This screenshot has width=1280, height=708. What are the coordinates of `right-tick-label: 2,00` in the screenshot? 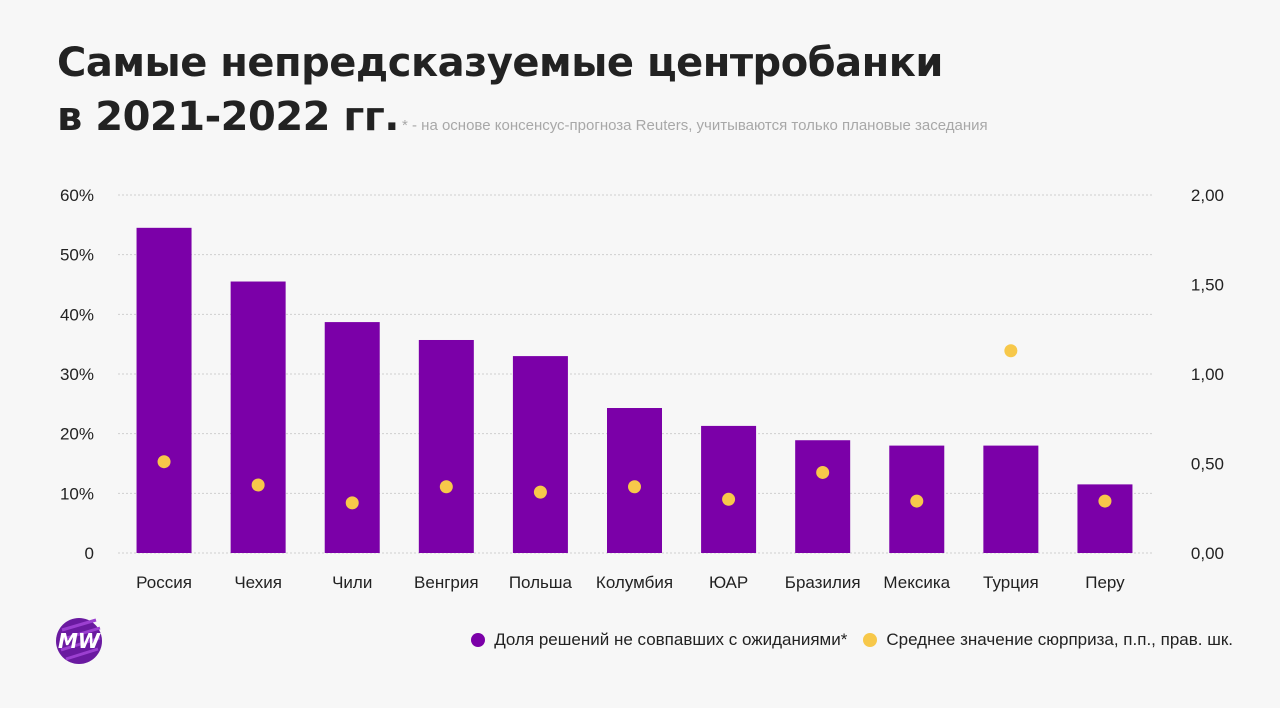 It's located at (1207, 195).